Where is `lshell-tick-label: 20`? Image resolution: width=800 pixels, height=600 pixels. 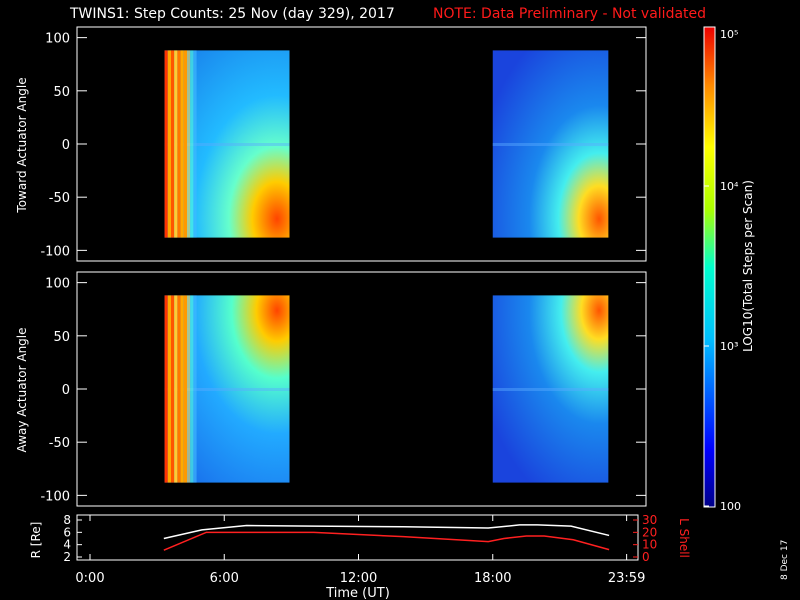
lshell-tick-label: 20 is located at coordinates (649, 532).